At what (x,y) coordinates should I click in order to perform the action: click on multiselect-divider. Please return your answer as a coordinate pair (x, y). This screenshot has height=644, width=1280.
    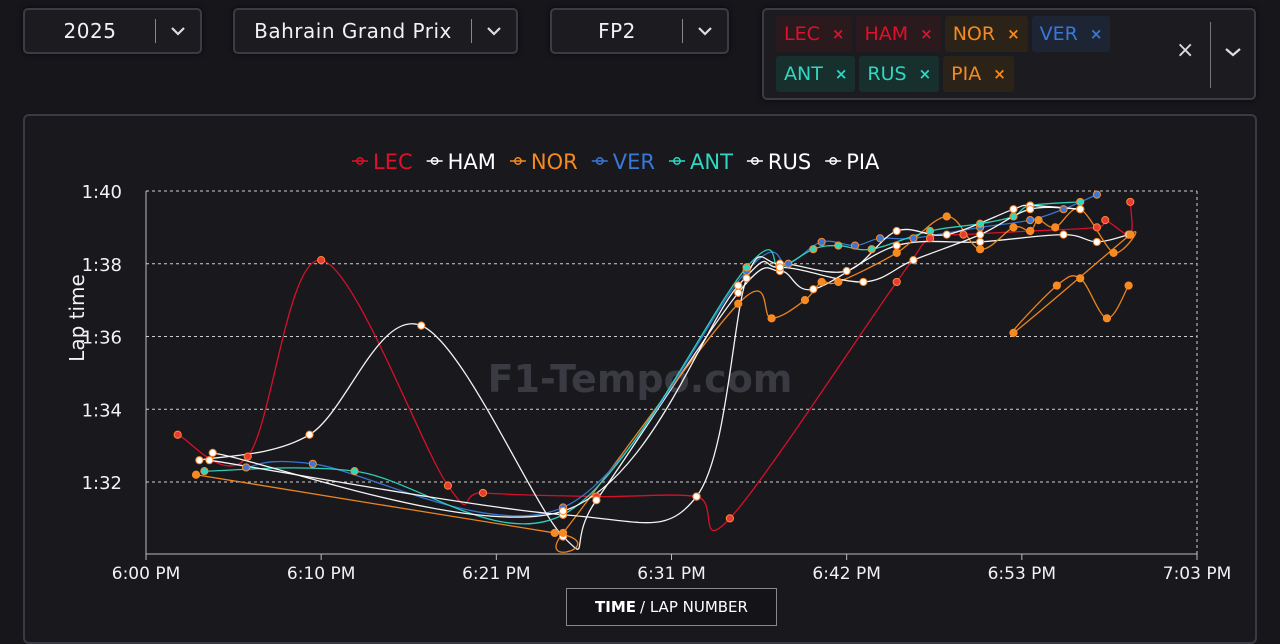
    Looking at the image, I should click on (1210, 55).